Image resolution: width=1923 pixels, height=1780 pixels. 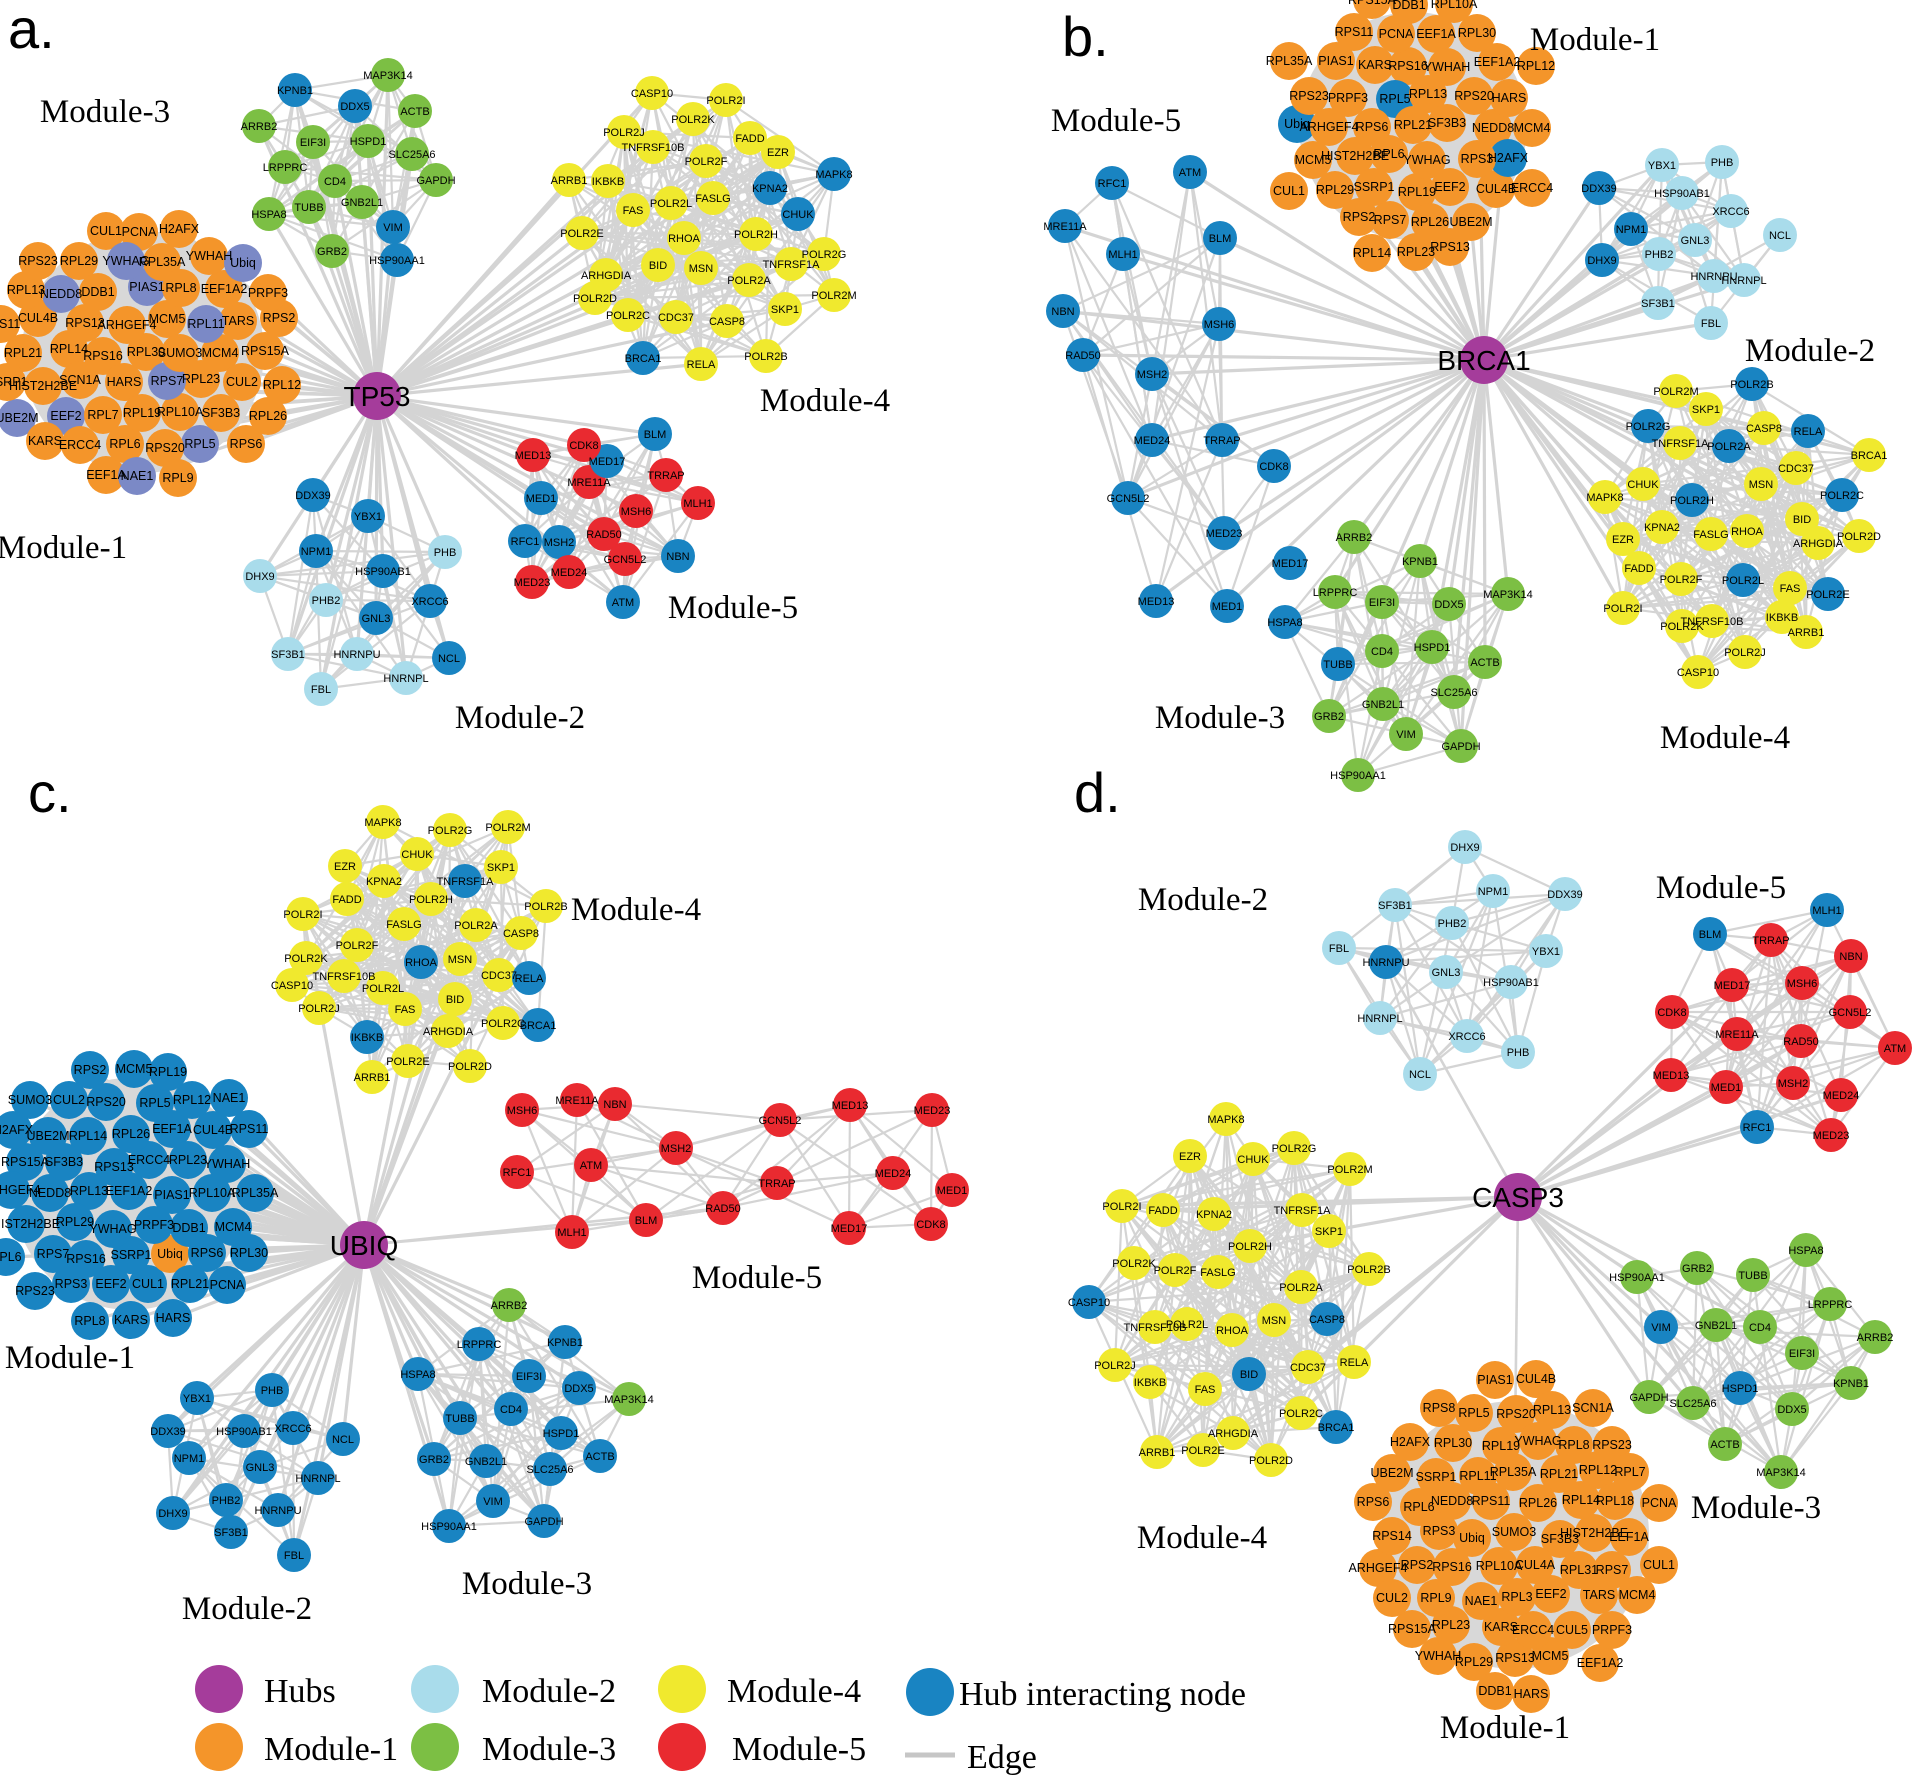 I want to click on svg-text: GNL3, so click(x=1695, y=241).